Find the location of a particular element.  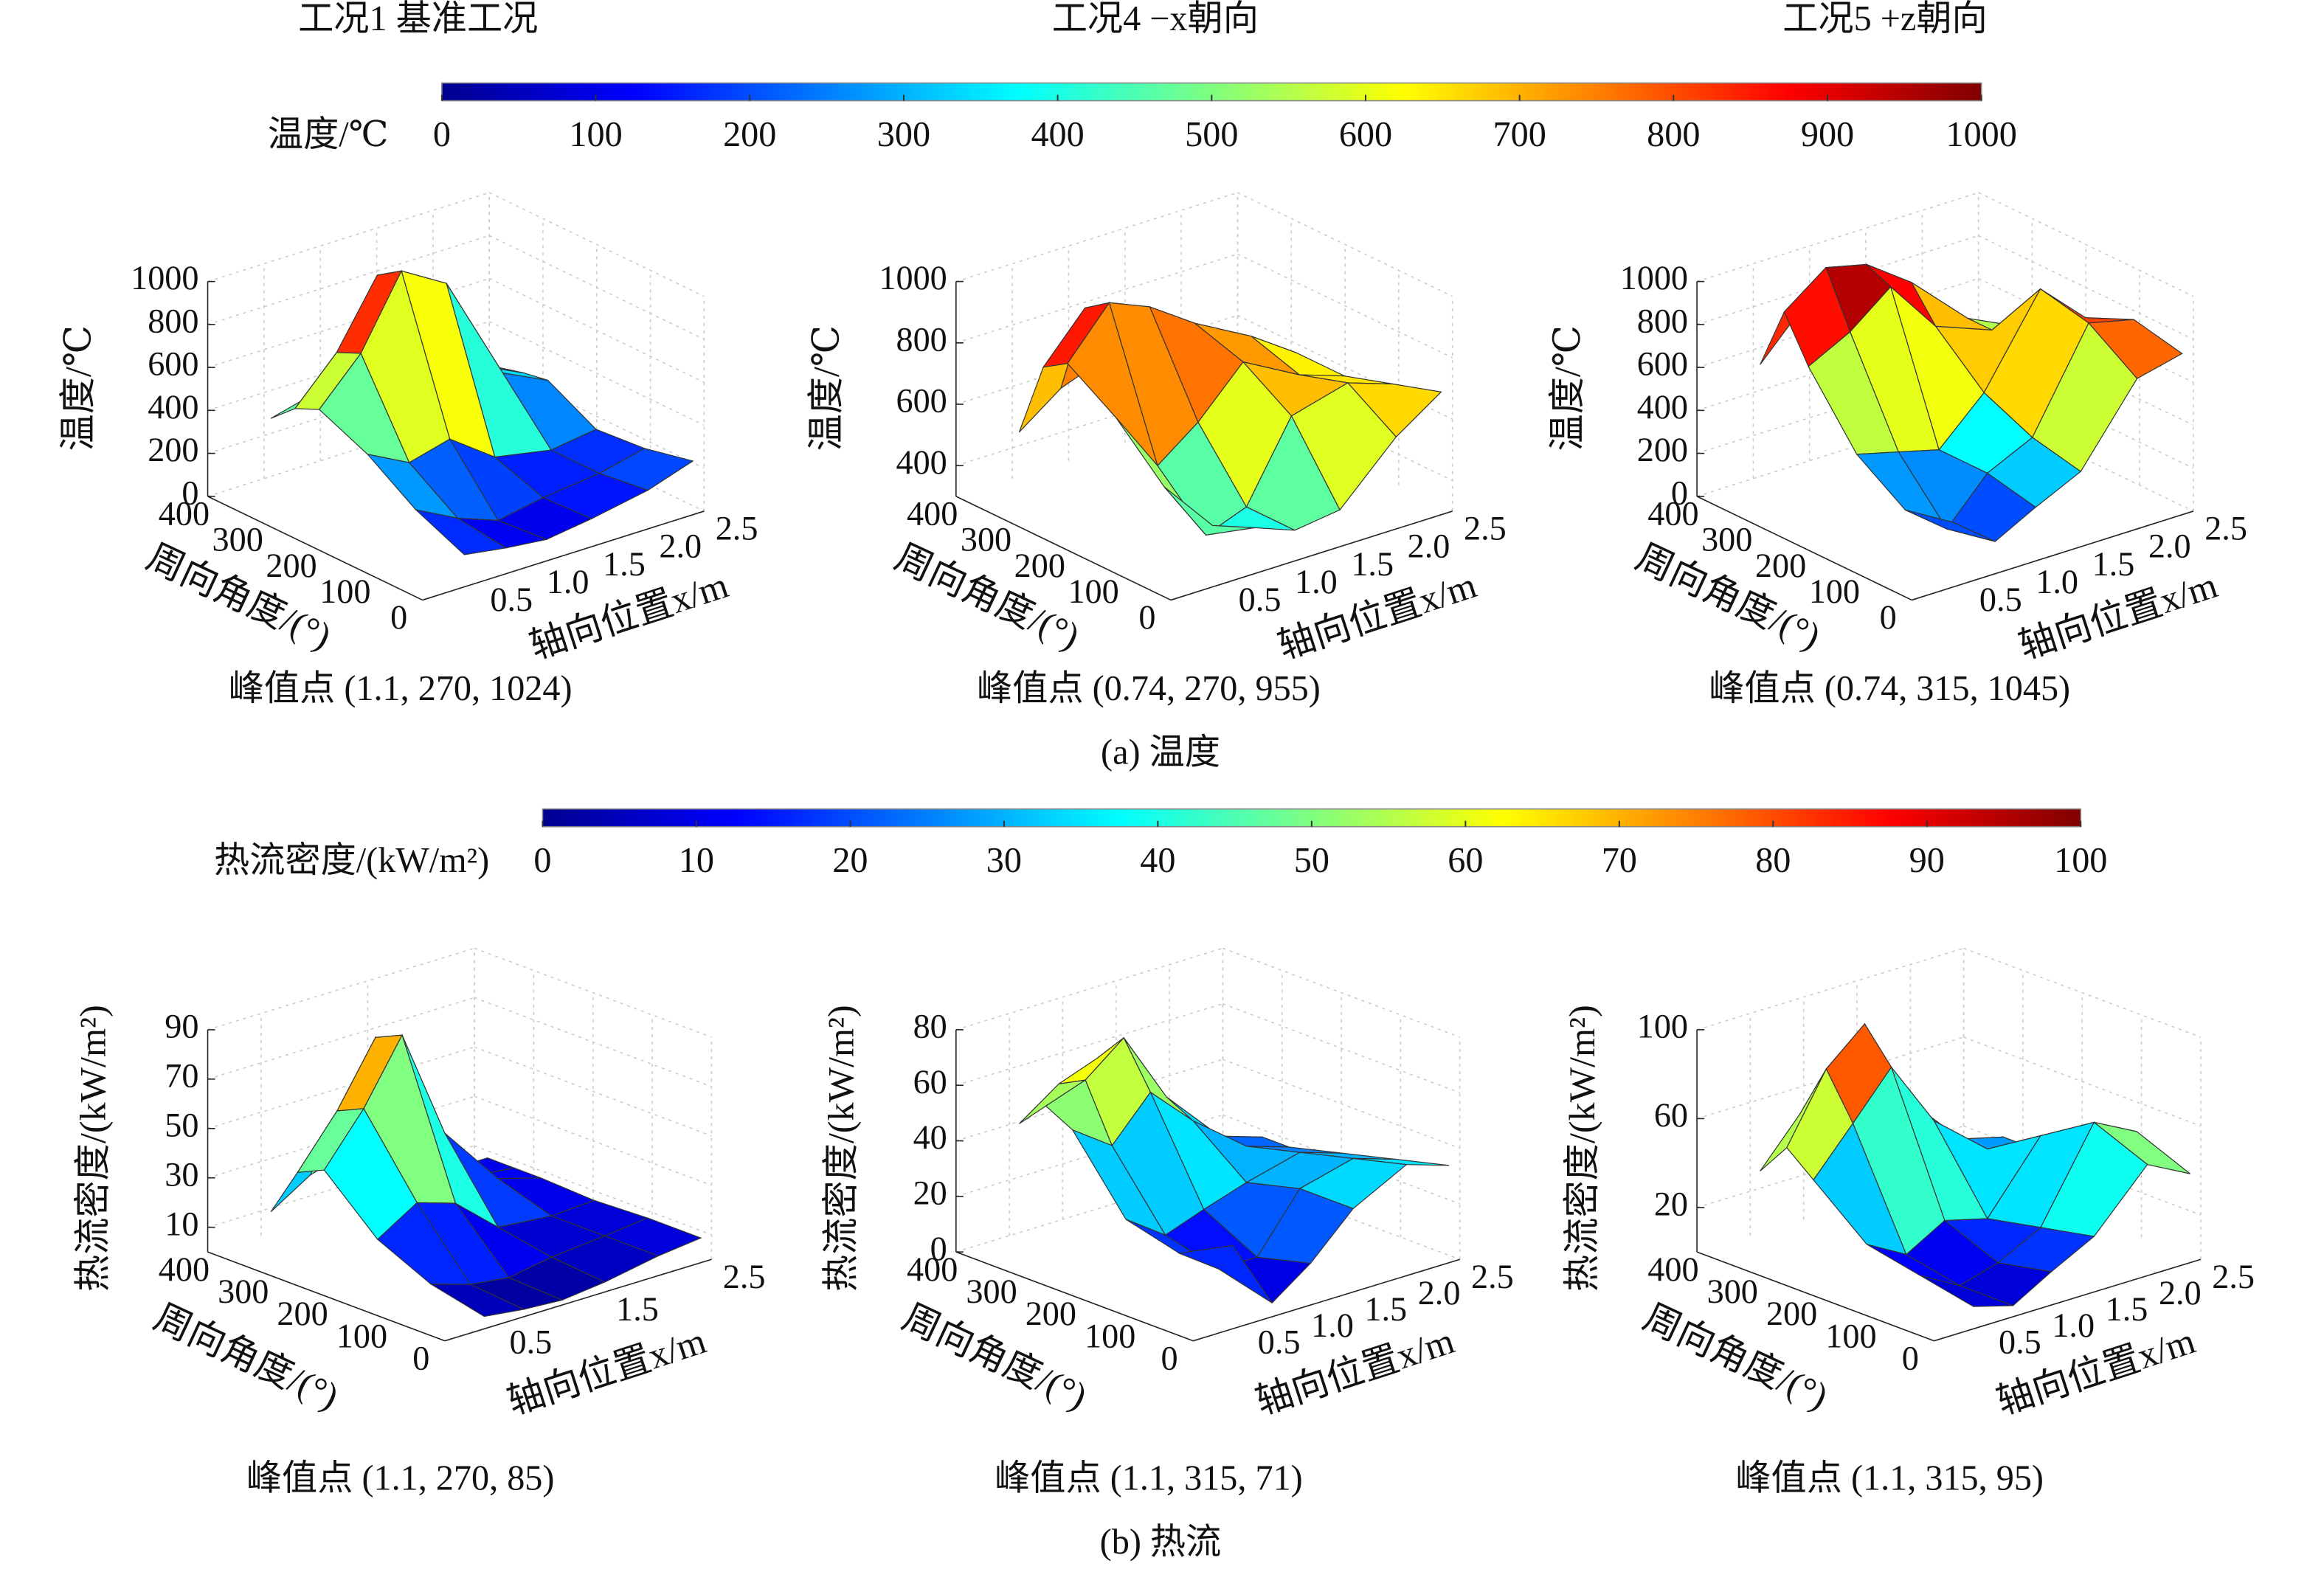

z-tick-label: 70 is located at coordinates (181, 1075).